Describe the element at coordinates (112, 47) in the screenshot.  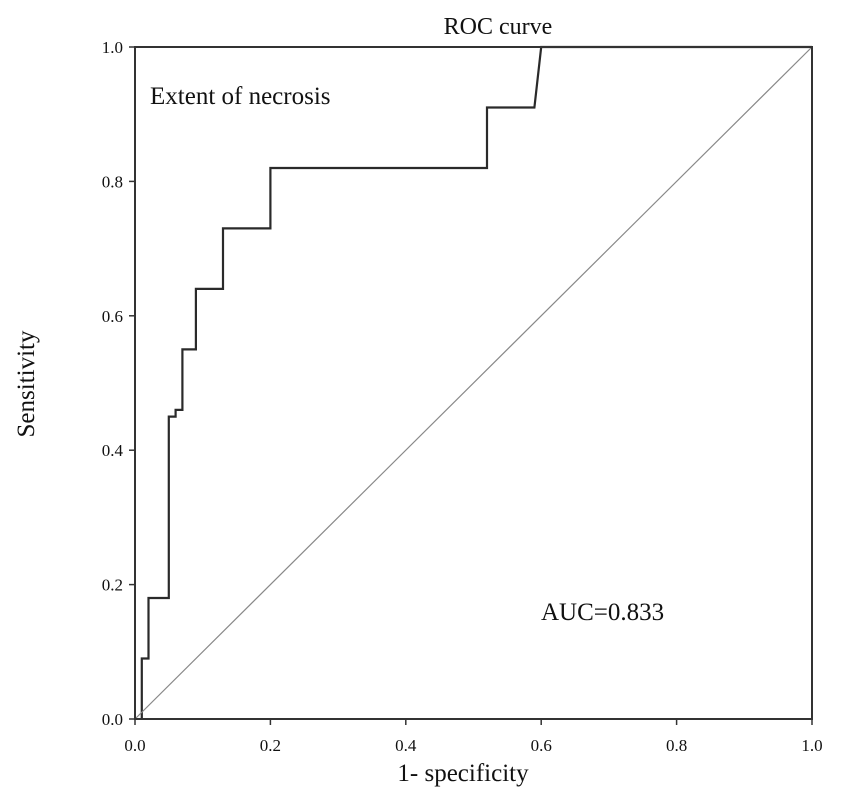
I see `y-tick-label: 1.0` at that location.